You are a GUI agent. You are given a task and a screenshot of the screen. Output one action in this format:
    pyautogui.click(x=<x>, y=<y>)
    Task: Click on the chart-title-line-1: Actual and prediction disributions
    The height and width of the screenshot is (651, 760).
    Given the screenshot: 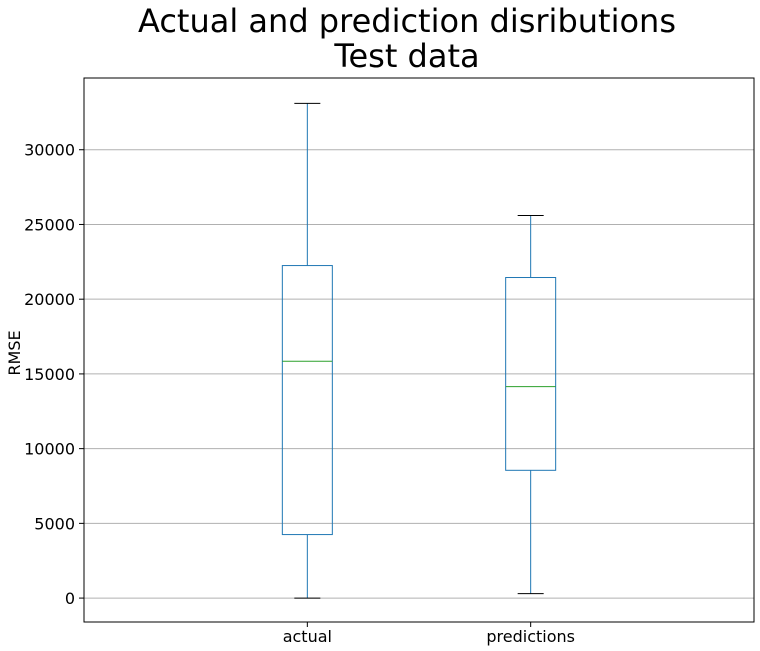 What is the action you would take?
    pyautogui.click(x=407, y=21)
    